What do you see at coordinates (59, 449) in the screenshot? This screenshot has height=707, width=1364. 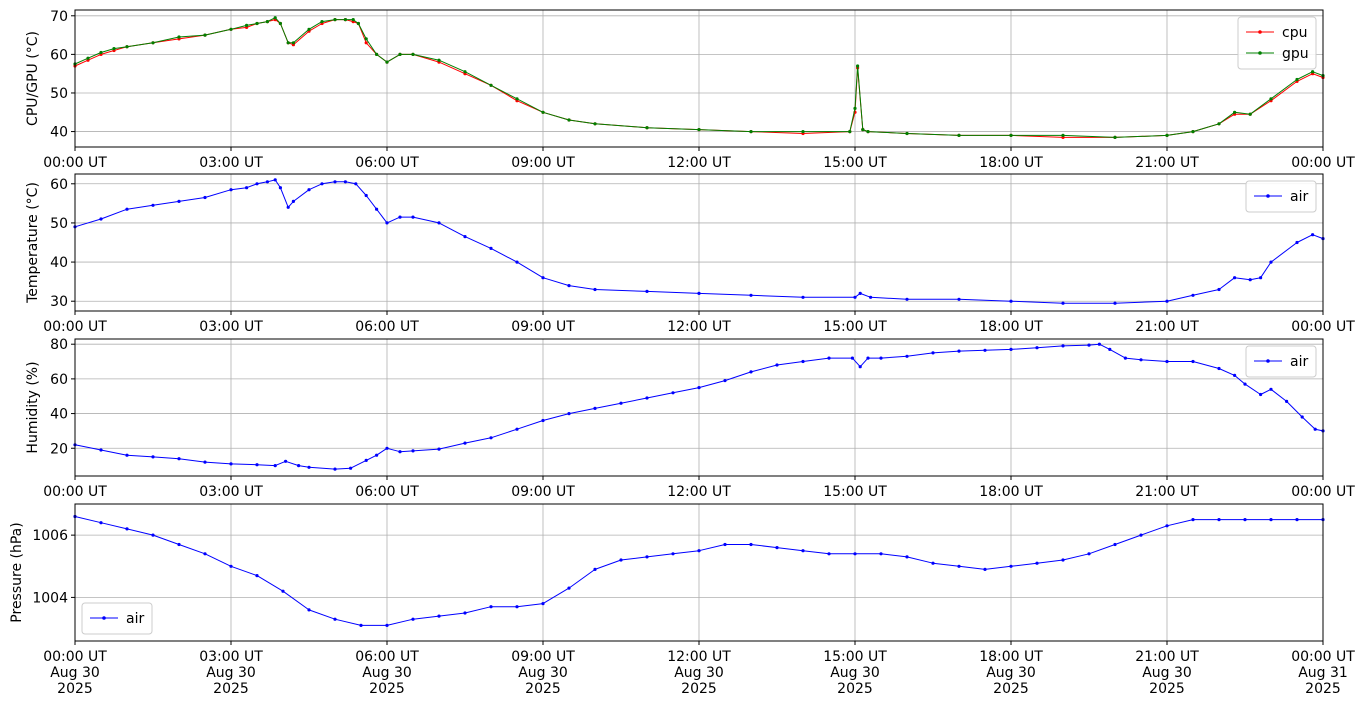 I see `y-tick-label: 20` at bounding box center [59, 449].